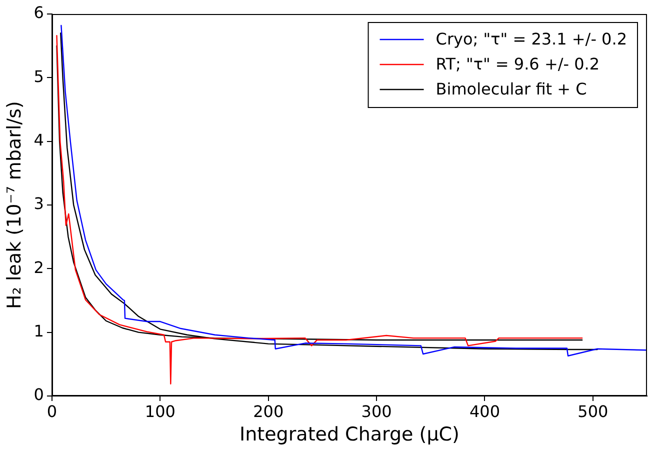  What do you see at coordinates (39, 330) in the screenshot?
I see `y-tick-label: 1` at bounding box center [39, 330].